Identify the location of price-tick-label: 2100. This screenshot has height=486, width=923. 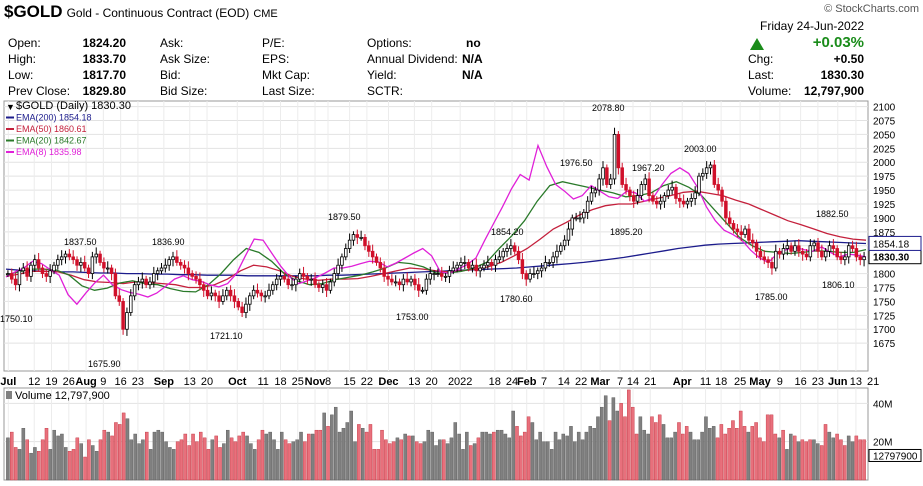
(884, 108).